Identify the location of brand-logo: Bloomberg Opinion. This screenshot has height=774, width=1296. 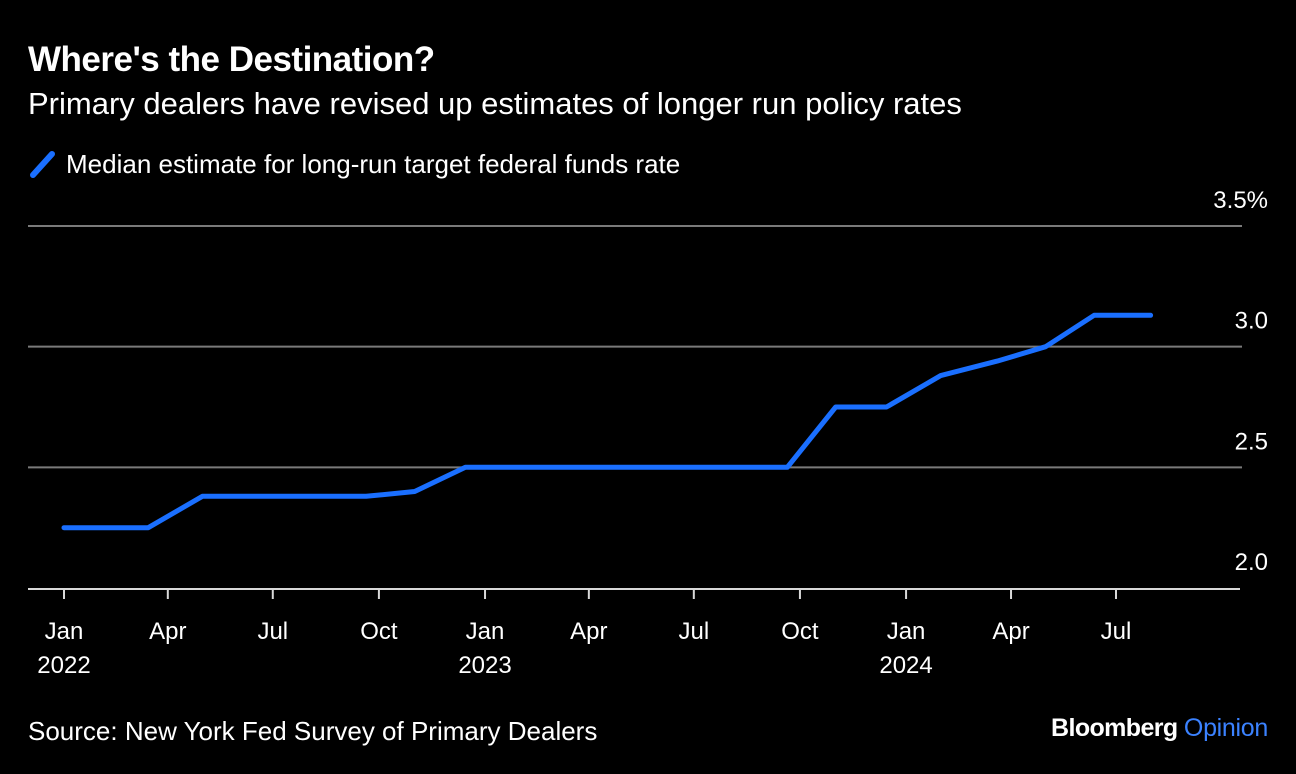
(1159, 728).